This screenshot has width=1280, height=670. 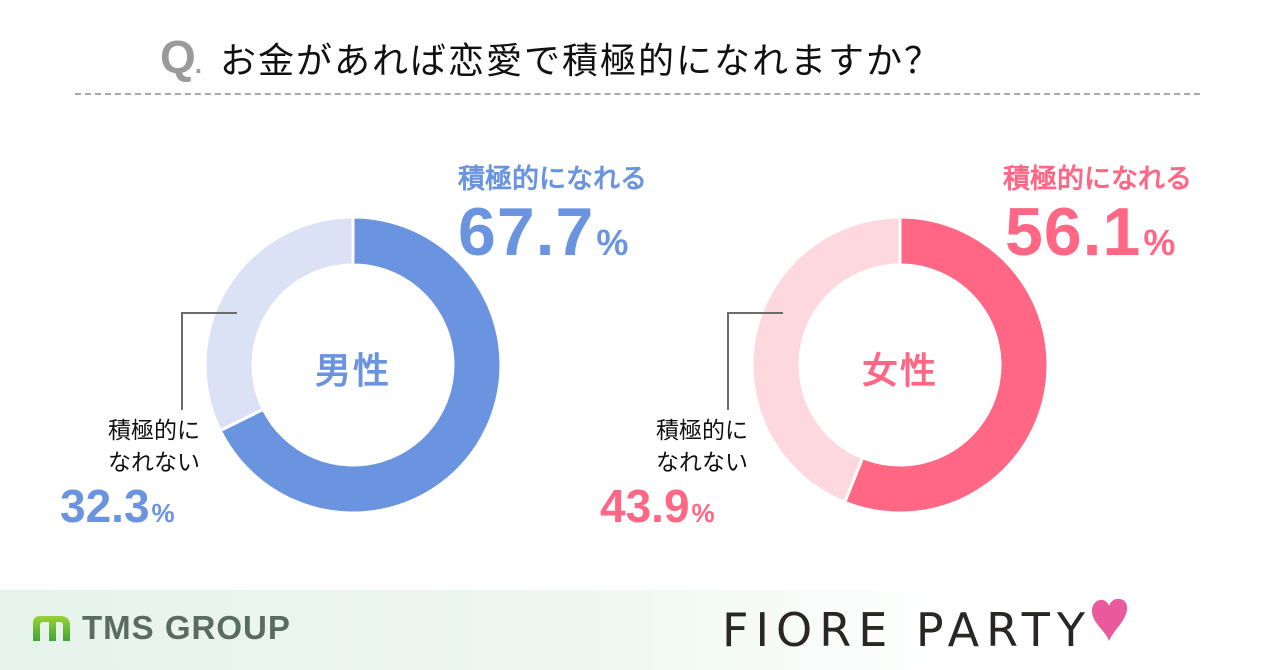 I want to click on female-yes-label: 積極的になれる, so click(x=1097, y=179).